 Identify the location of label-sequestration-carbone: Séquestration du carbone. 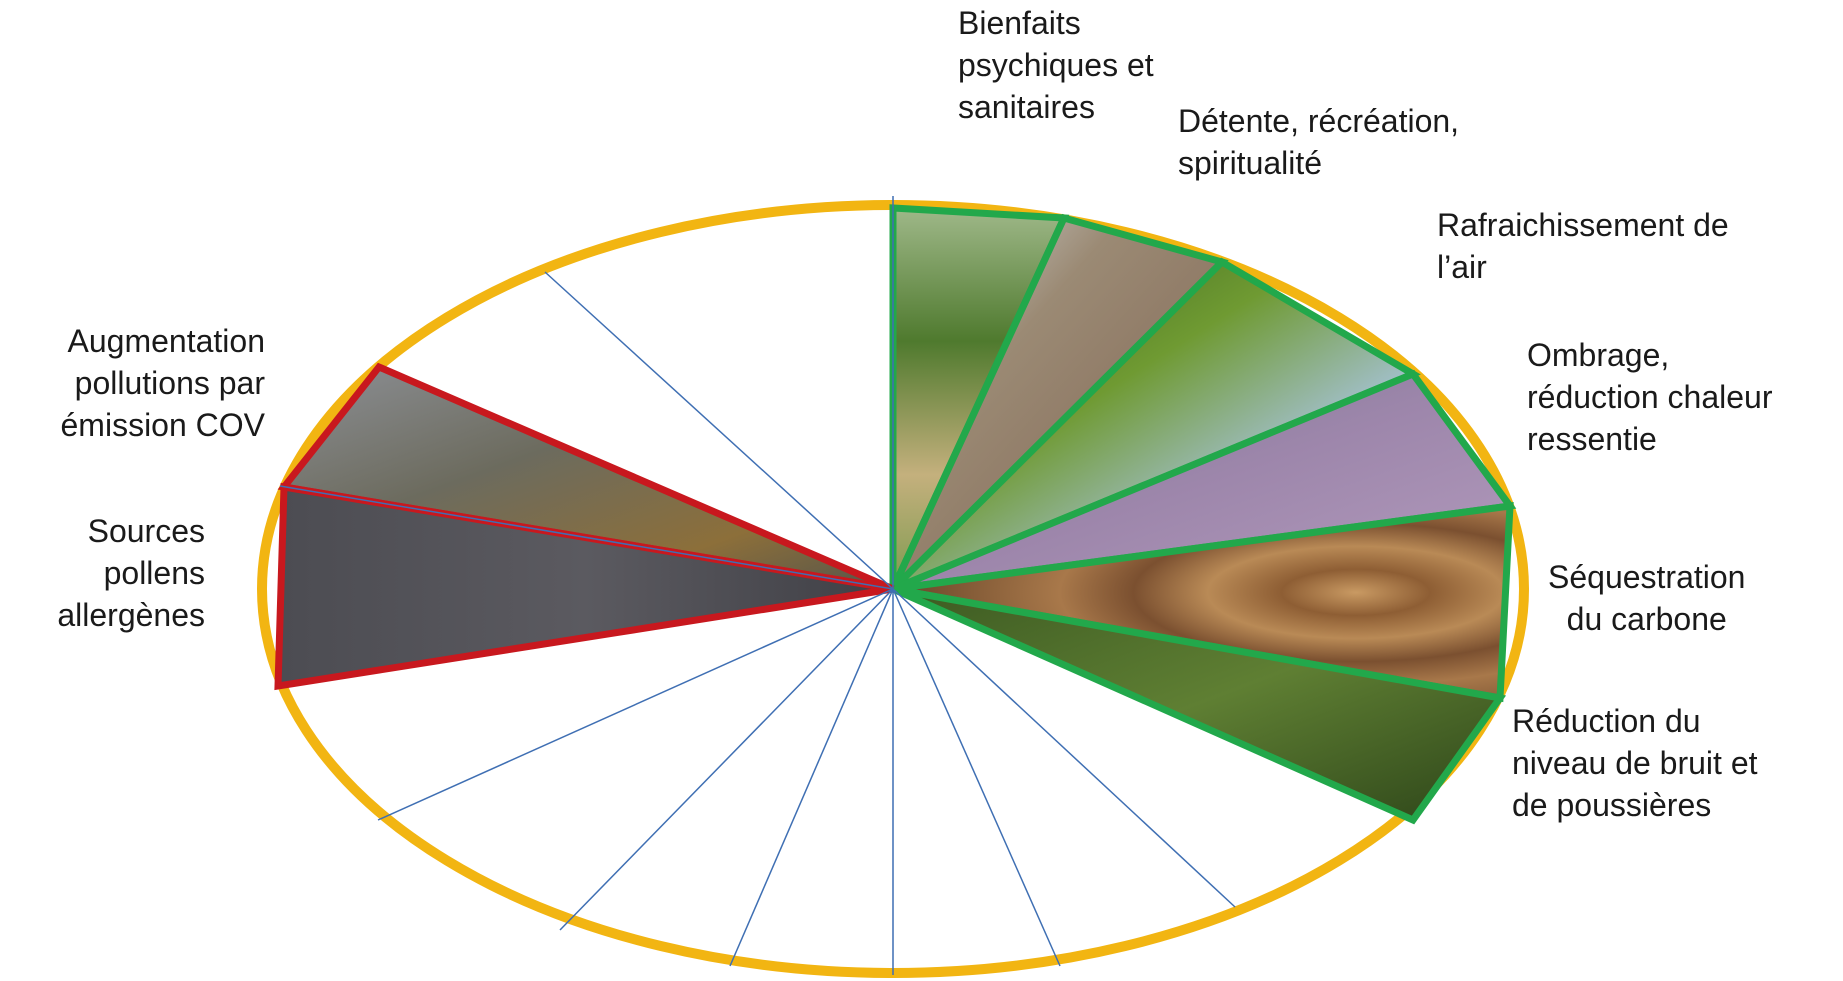
(1647, 598).